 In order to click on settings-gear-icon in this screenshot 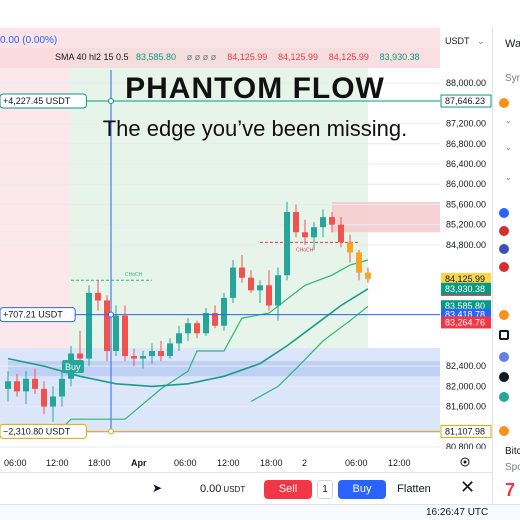, I will do `click(465, 462)`.